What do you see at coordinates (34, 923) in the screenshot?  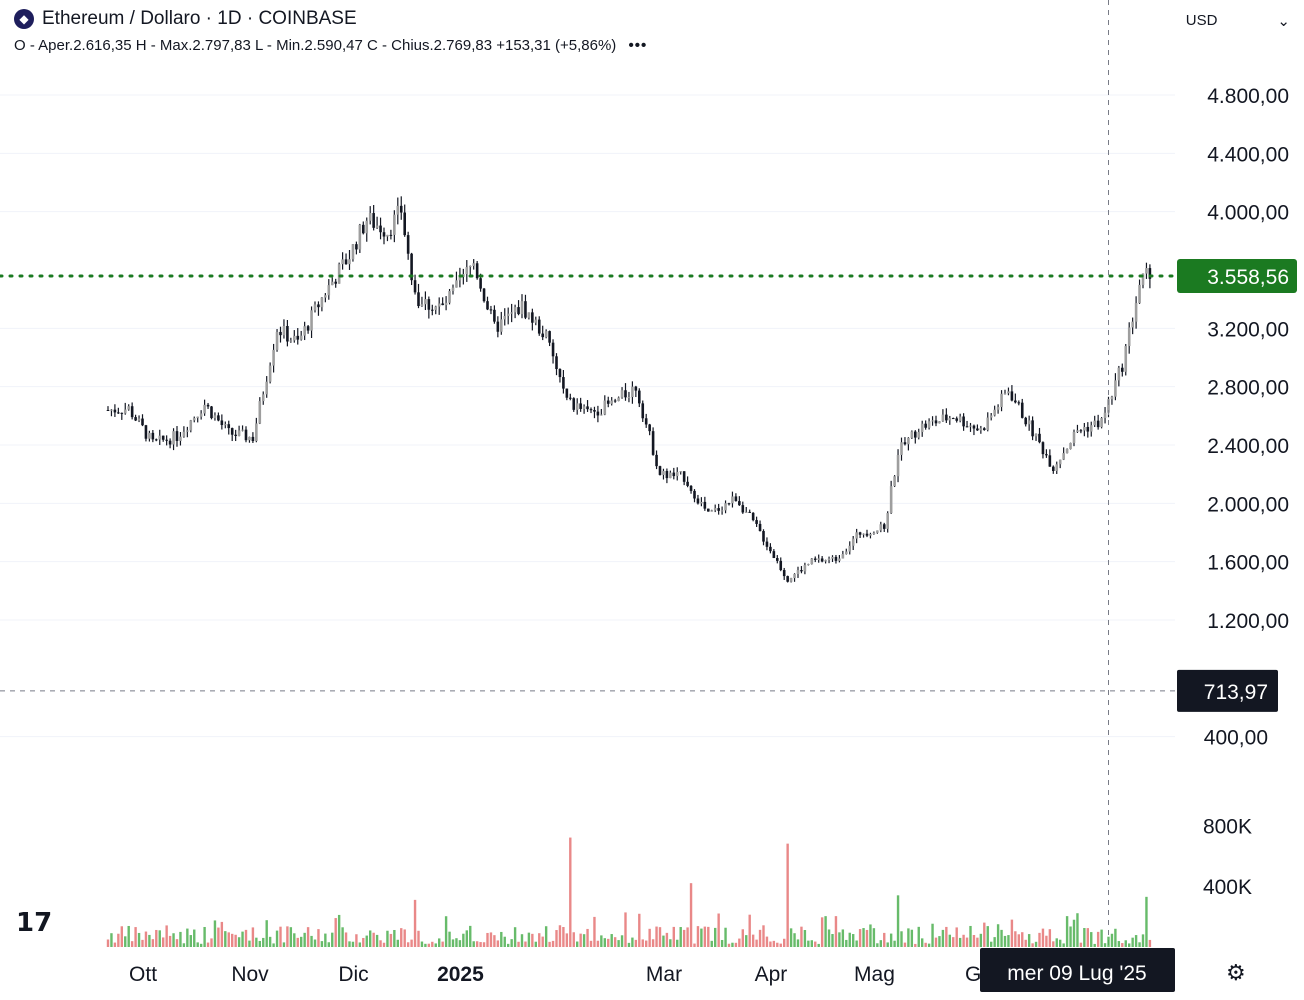 I see `tradingview-logo: 17` at bounding box center [34, 923].